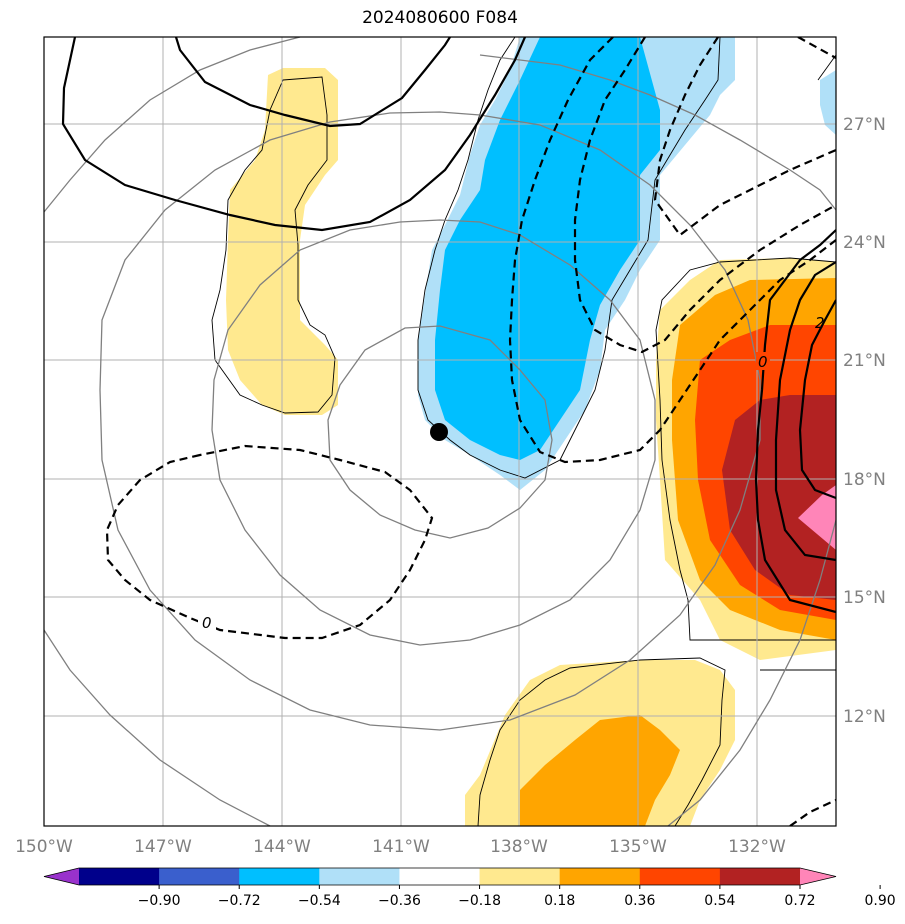  What do you see at coordinates (547, 248) in the screenshot?
I see `negative-anomaly-mid` at bounding box center [547, 248].